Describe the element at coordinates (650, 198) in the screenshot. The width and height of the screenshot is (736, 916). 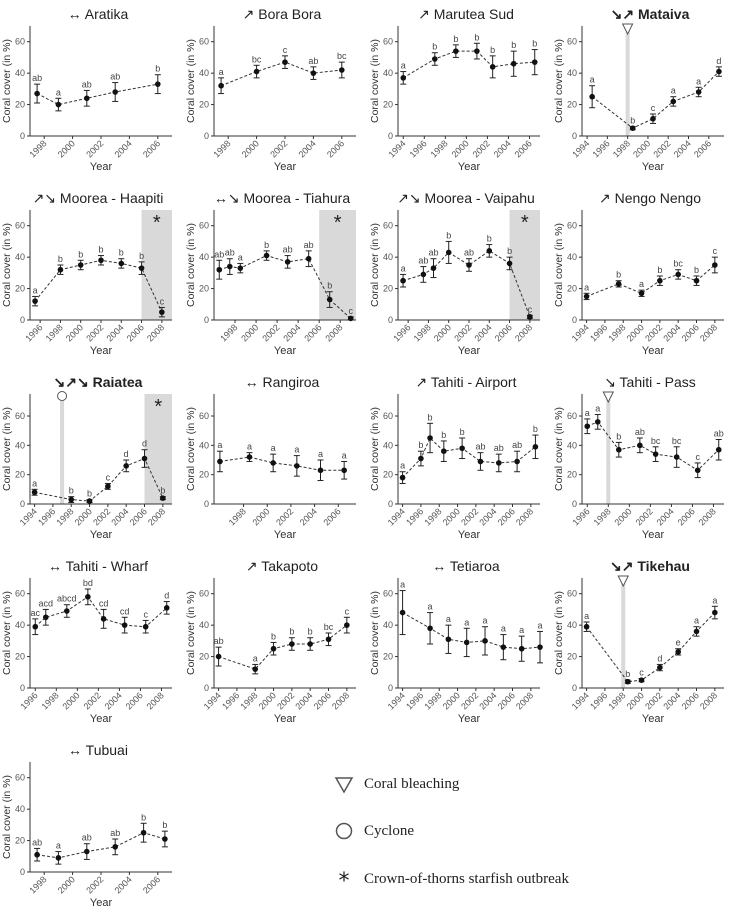
I see `panel-title: ↗ Nengo Nengo` at that location.